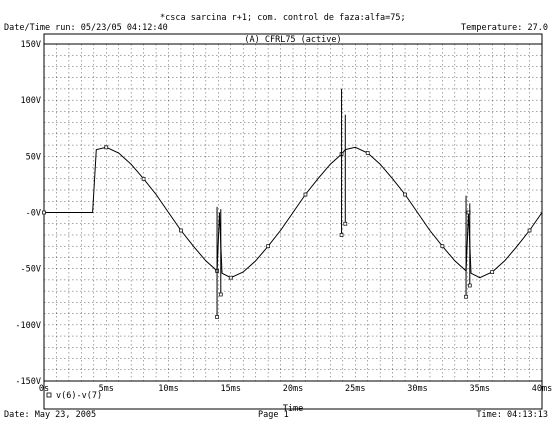 The image size is (554, 429). Describe the element at coordinates (28, 326) in the screenshot. I see `y-tick-label: -100V` at that location.